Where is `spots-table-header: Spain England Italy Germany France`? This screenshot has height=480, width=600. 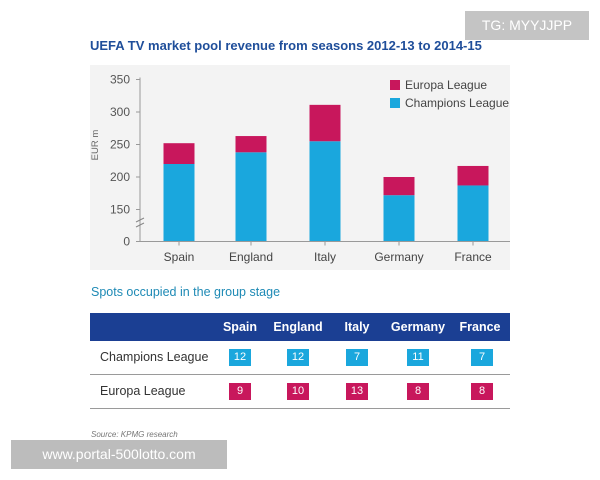
spots-table-header: Spain England Italy Germany France is located at coordinates (300, 327).